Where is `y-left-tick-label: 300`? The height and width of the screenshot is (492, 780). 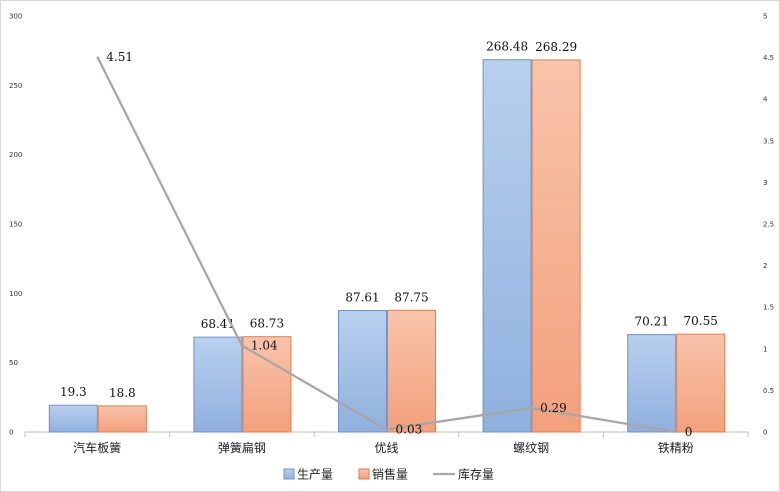
y-left-tick-label: 300 is located at coordinates (15, 17).